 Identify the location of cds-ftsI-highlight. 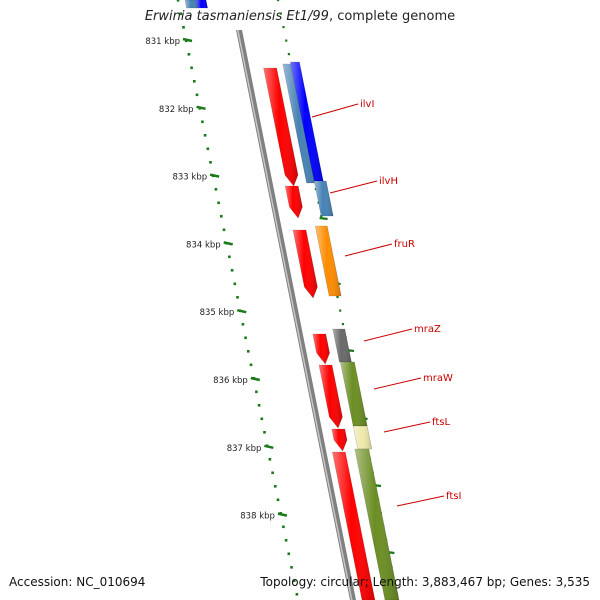
(361, 526).